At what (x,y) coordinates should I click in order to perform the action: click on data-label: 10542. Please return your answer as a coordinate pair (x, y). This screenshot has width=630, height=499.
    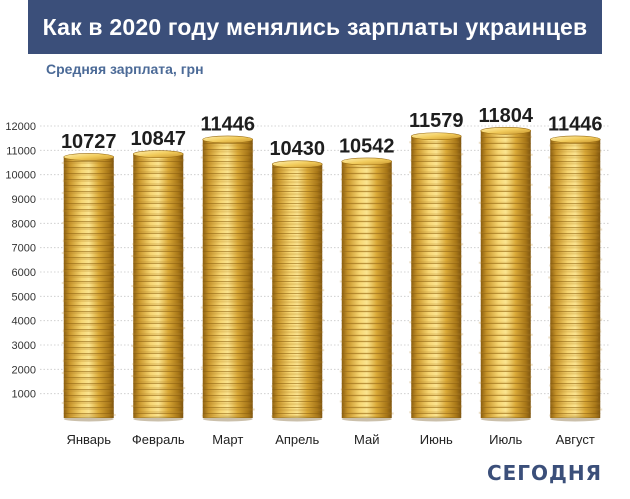
    Looking at the image, I should click on (367, 146).